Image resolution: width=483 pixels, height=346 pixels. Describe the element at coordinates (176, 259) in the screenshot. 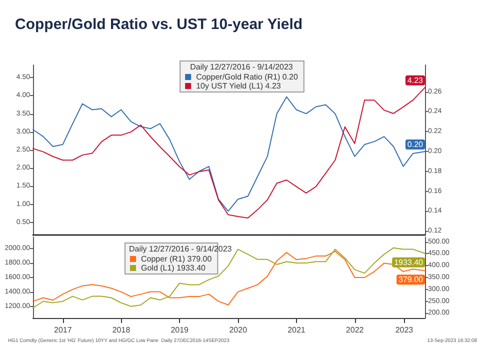

I see `legend-label: Copper (R1) 379.00` at that location.